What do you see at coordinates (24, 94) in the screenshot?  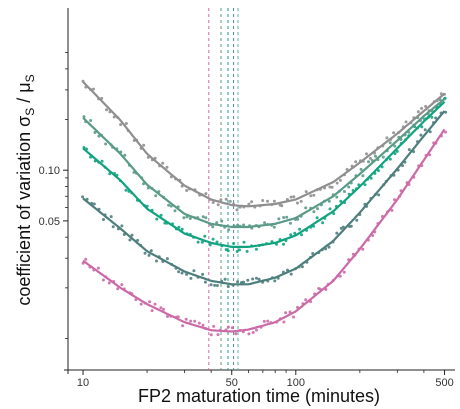 I see `y-axis-label-tail: / μ` at bounding box center [24, 94].